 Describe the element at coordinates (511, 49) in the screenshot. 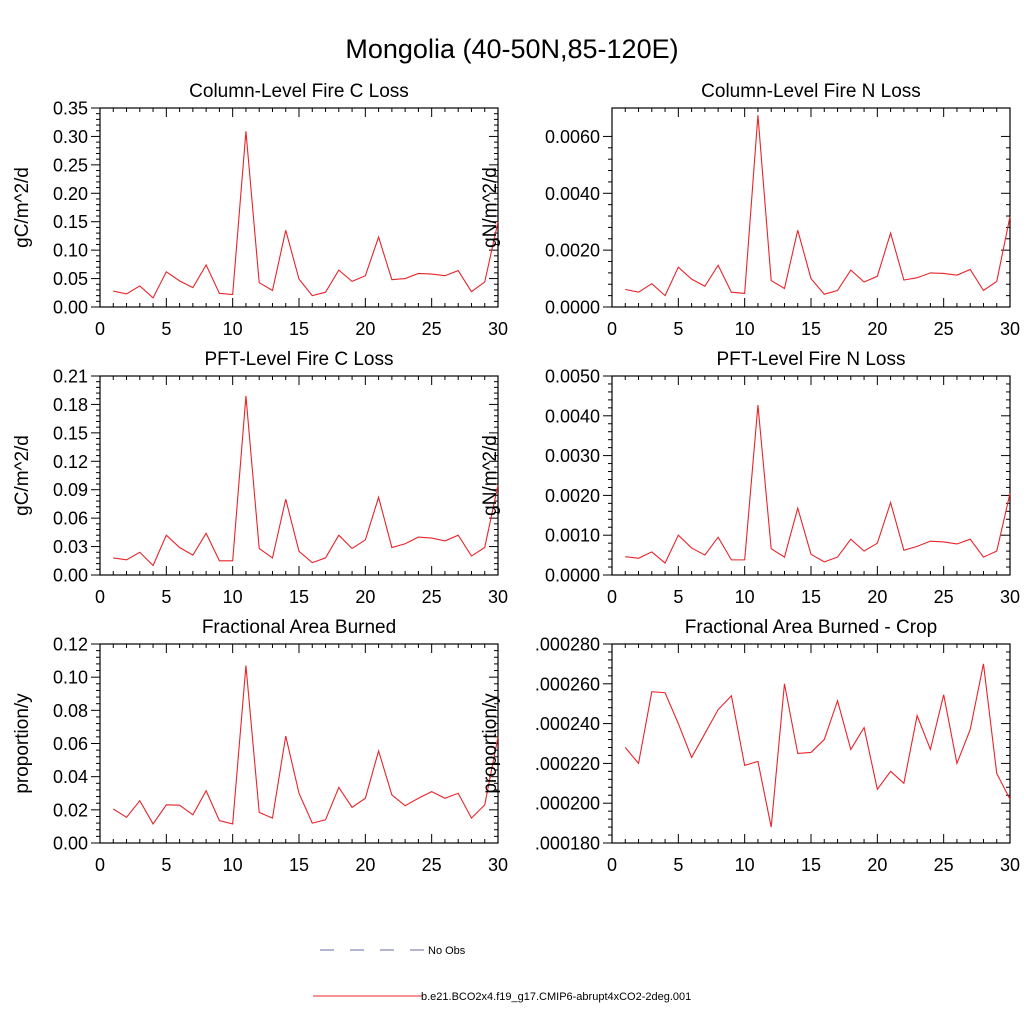

I see `figure-title: Mongolia (40-50N,85-120E)` at that location.